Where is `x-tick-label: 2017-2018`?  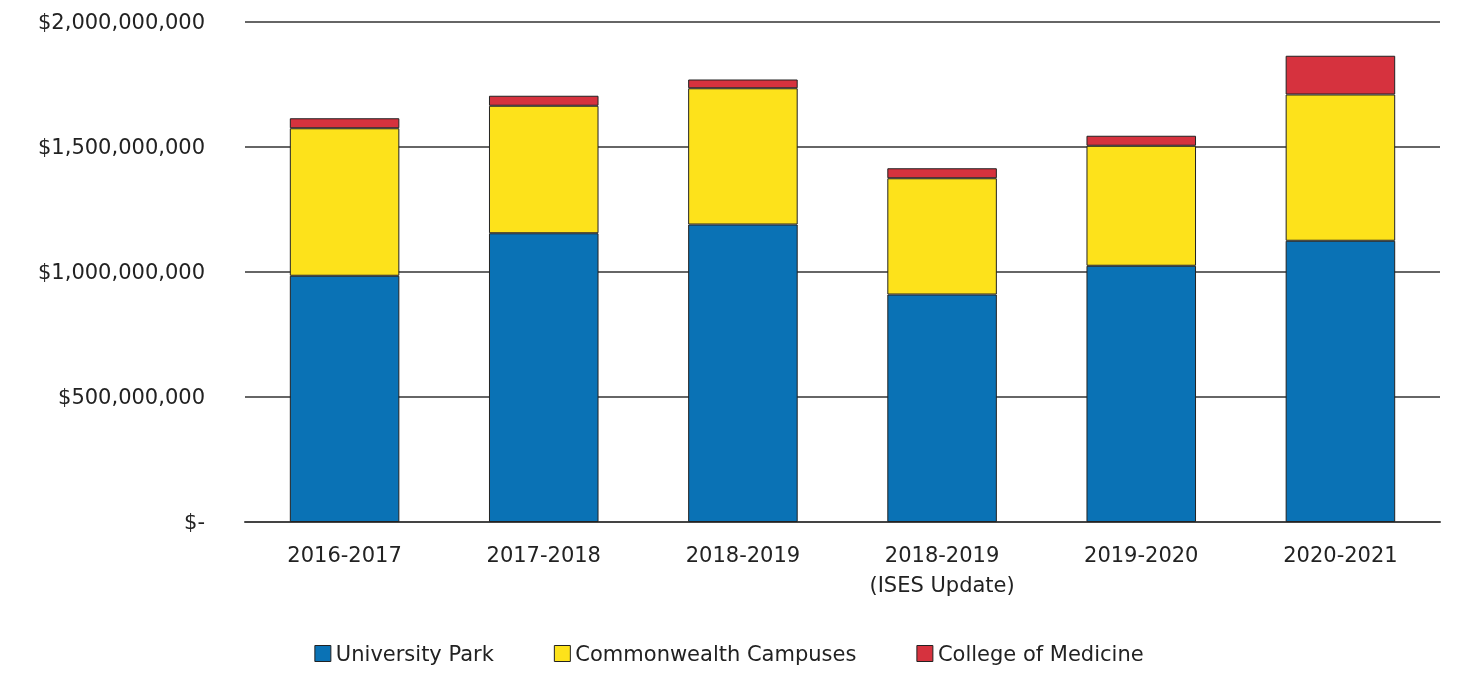
x-tick-label: 2017-2018 is located at coordinates (543, 555).